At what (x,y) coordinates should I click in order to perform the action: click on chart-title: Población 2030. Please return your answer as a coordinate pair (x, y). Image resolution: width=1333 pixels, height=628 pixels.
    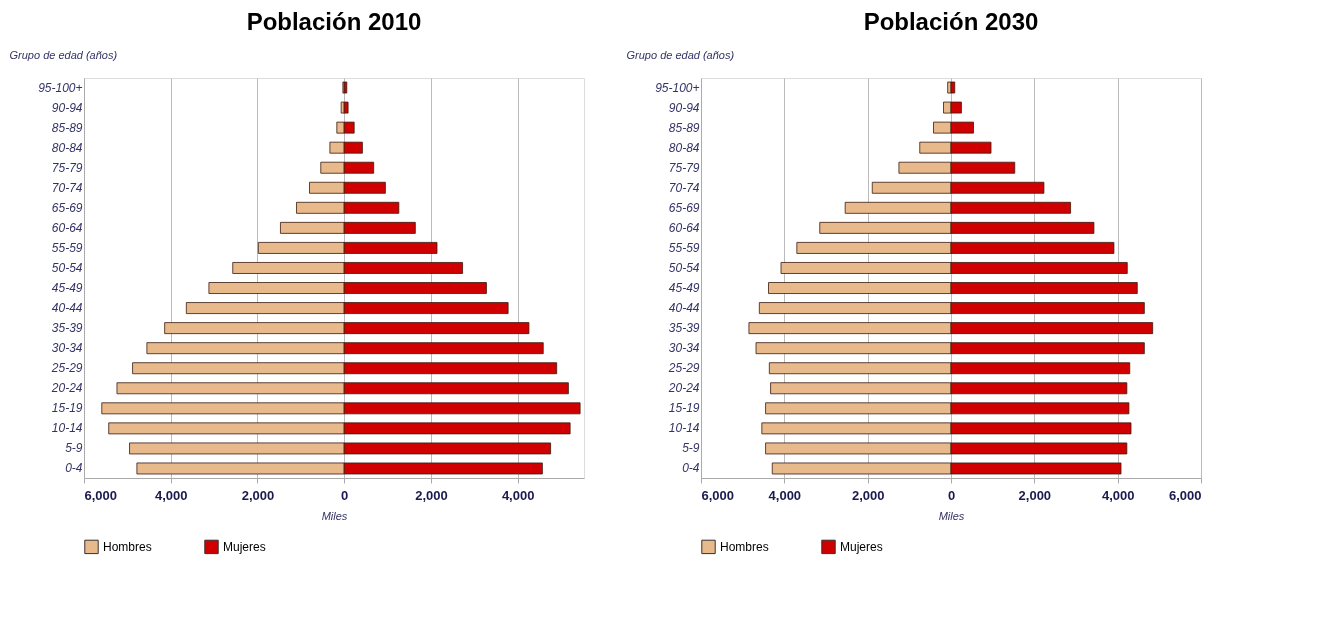
    Looking at the image, I should click on (951, 21).